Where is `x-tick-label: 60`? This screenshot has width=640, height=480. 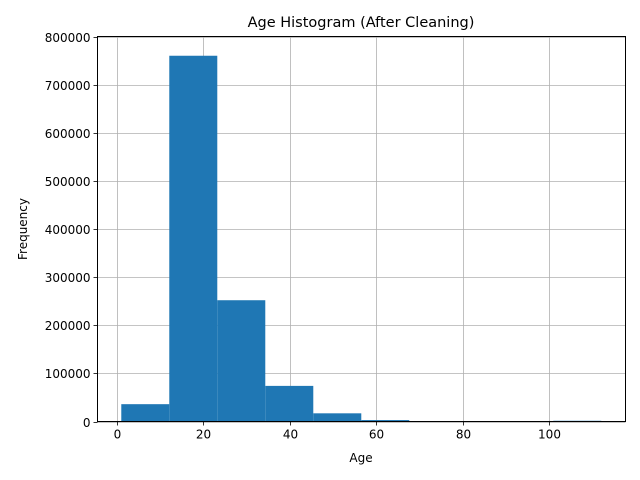 x-tick-label: 60 is located at coordinates (376, 435).